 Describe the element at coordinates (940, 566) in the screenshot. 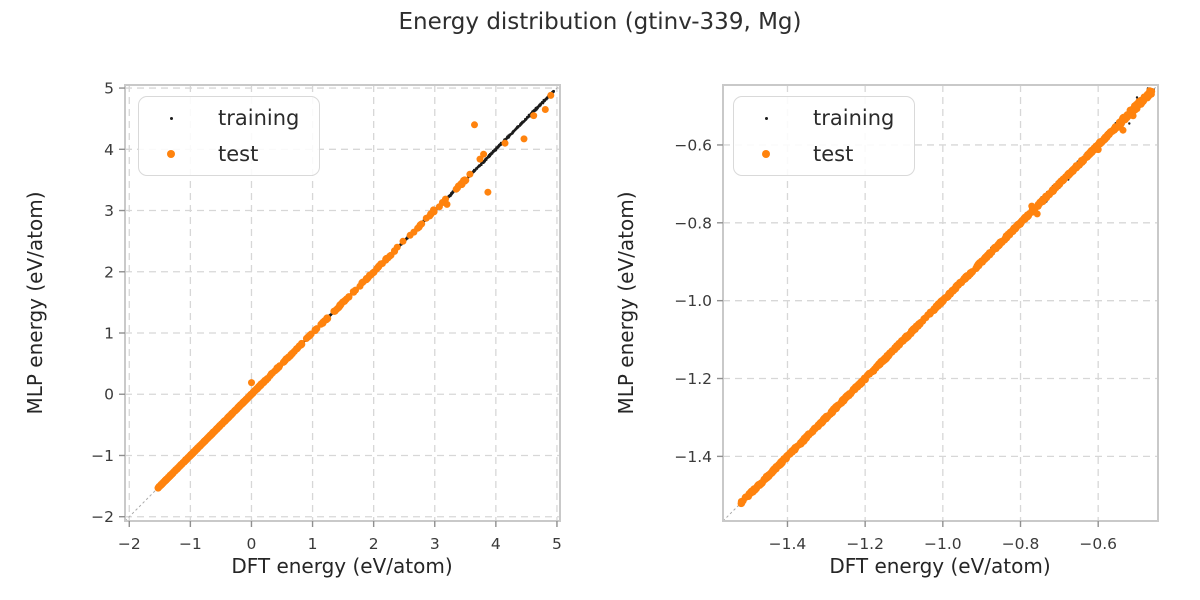

I see `right-x-axis-label: DFT energy (eV/atom)` at that location.